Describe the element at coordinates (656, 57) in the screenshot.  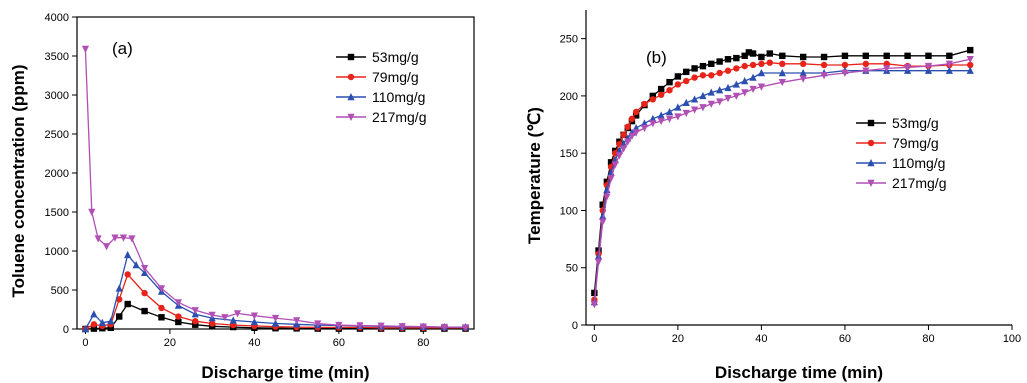
I see `panel-label: (b)` at that location.